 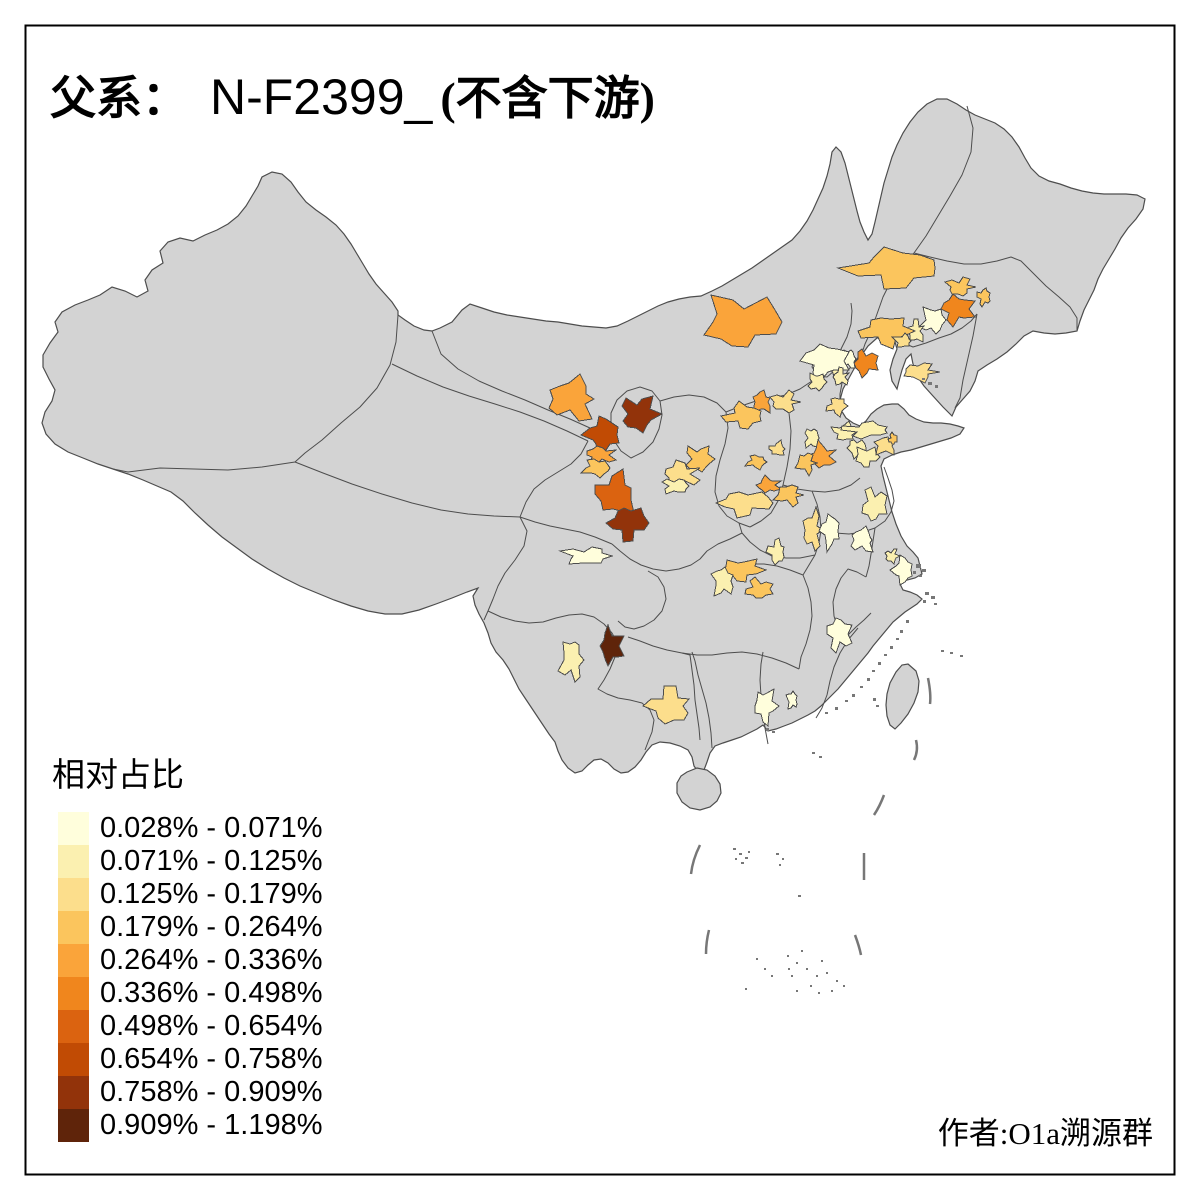 I want to click on legend-label: 0.179% - 0.264%, so click(x=211, y=927).